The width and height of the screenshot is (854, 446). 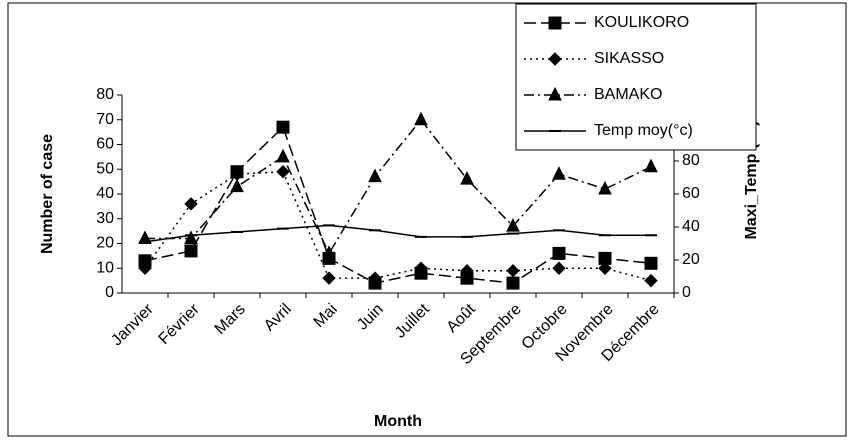 What do you see at coordinates (47, 194) in the screenshot?
I see `y-axis-title: Number of case` at bounding box center [47, 194].